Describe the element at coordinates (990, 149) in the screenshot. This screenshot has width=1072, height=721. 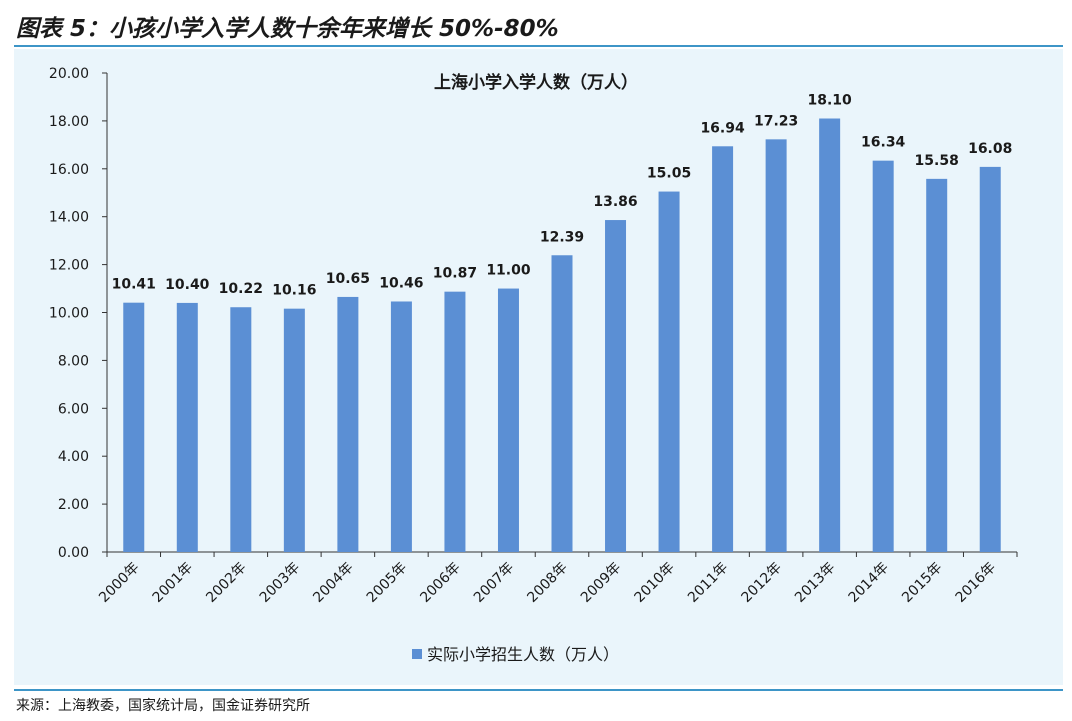
I see `data-label: 16.08` at that location.